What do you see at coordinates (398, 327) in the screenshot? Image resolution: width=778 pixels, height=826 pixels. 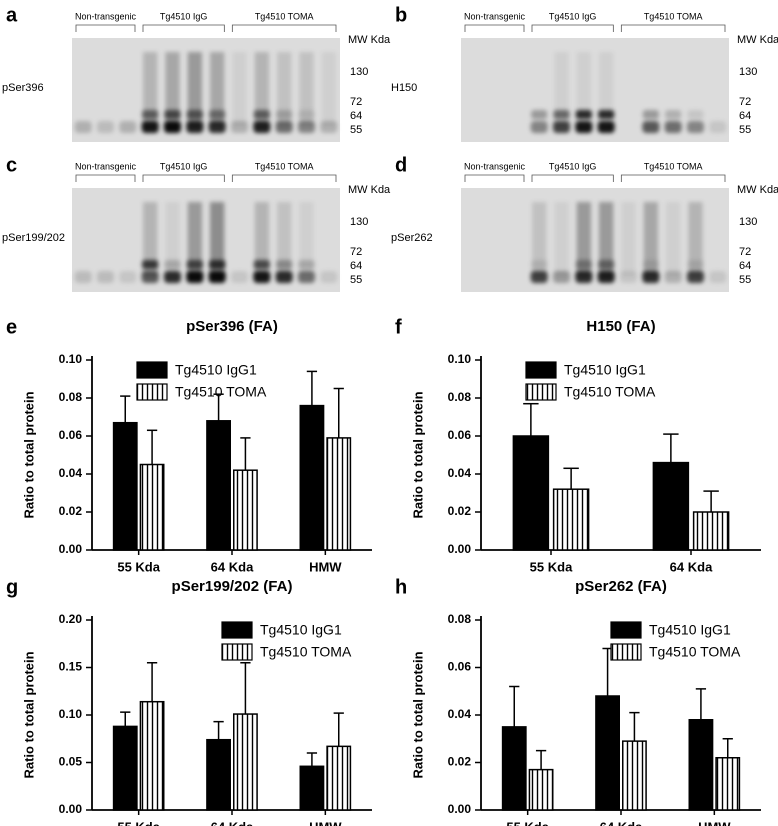 I see `panel-letter: f` at bounding box center [398, 327].